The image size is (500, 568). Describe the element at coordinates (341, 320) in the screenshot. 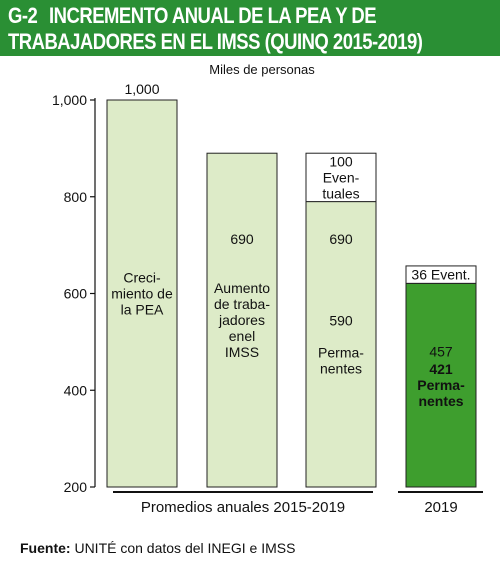

I see `bar-segment-label: 590` at that location.